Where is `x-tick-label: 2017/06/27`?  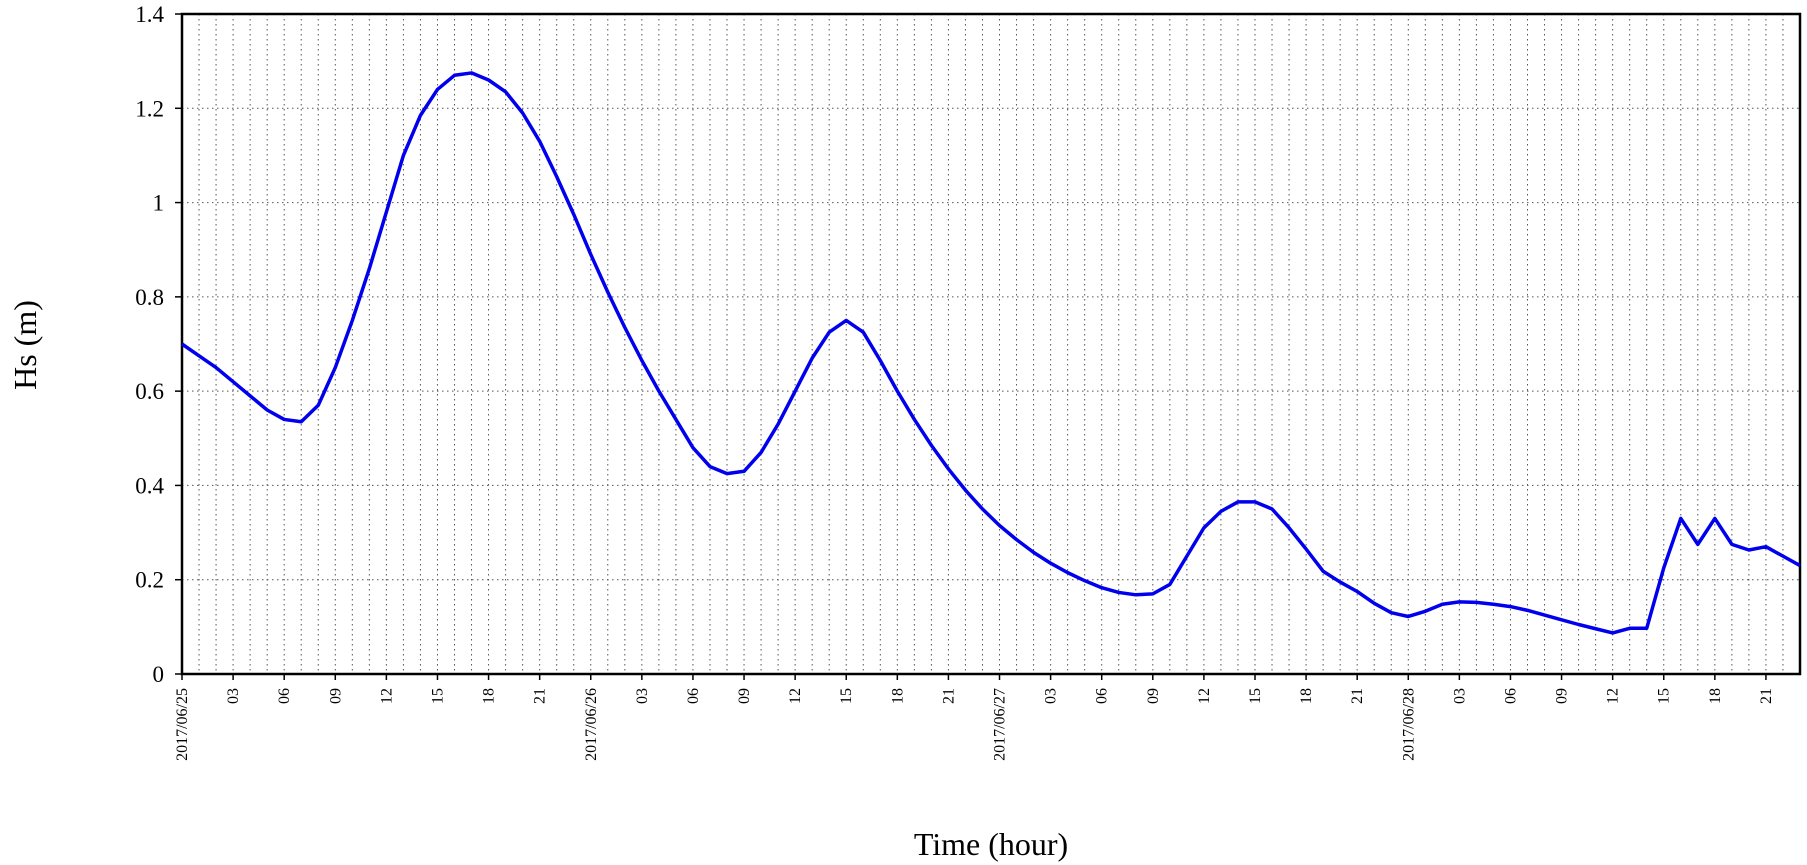
x-tick-label: 2017/06/27 is located at coordinates (1000, 724).